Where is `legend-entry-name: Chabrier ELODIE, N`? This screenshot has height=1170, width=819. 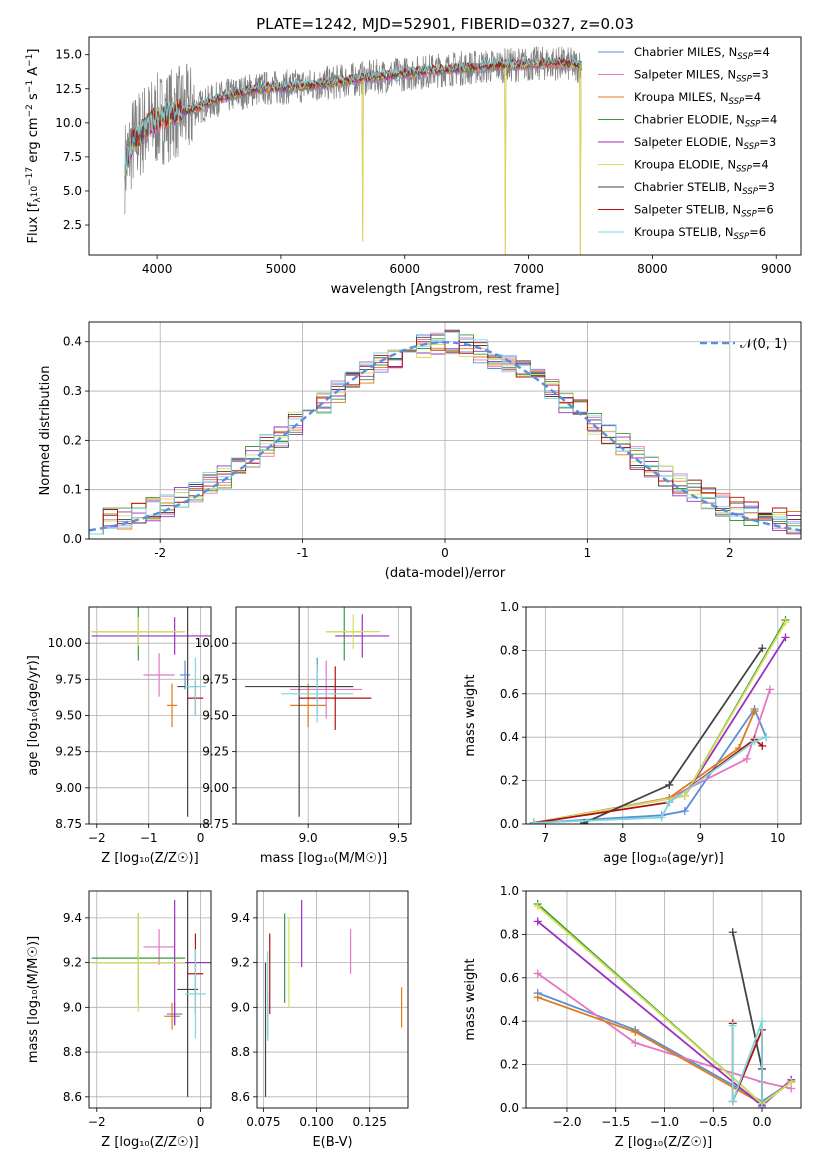
legend-entry-name: Chabrier ELODIE, N is located at coordinates (689, 120).